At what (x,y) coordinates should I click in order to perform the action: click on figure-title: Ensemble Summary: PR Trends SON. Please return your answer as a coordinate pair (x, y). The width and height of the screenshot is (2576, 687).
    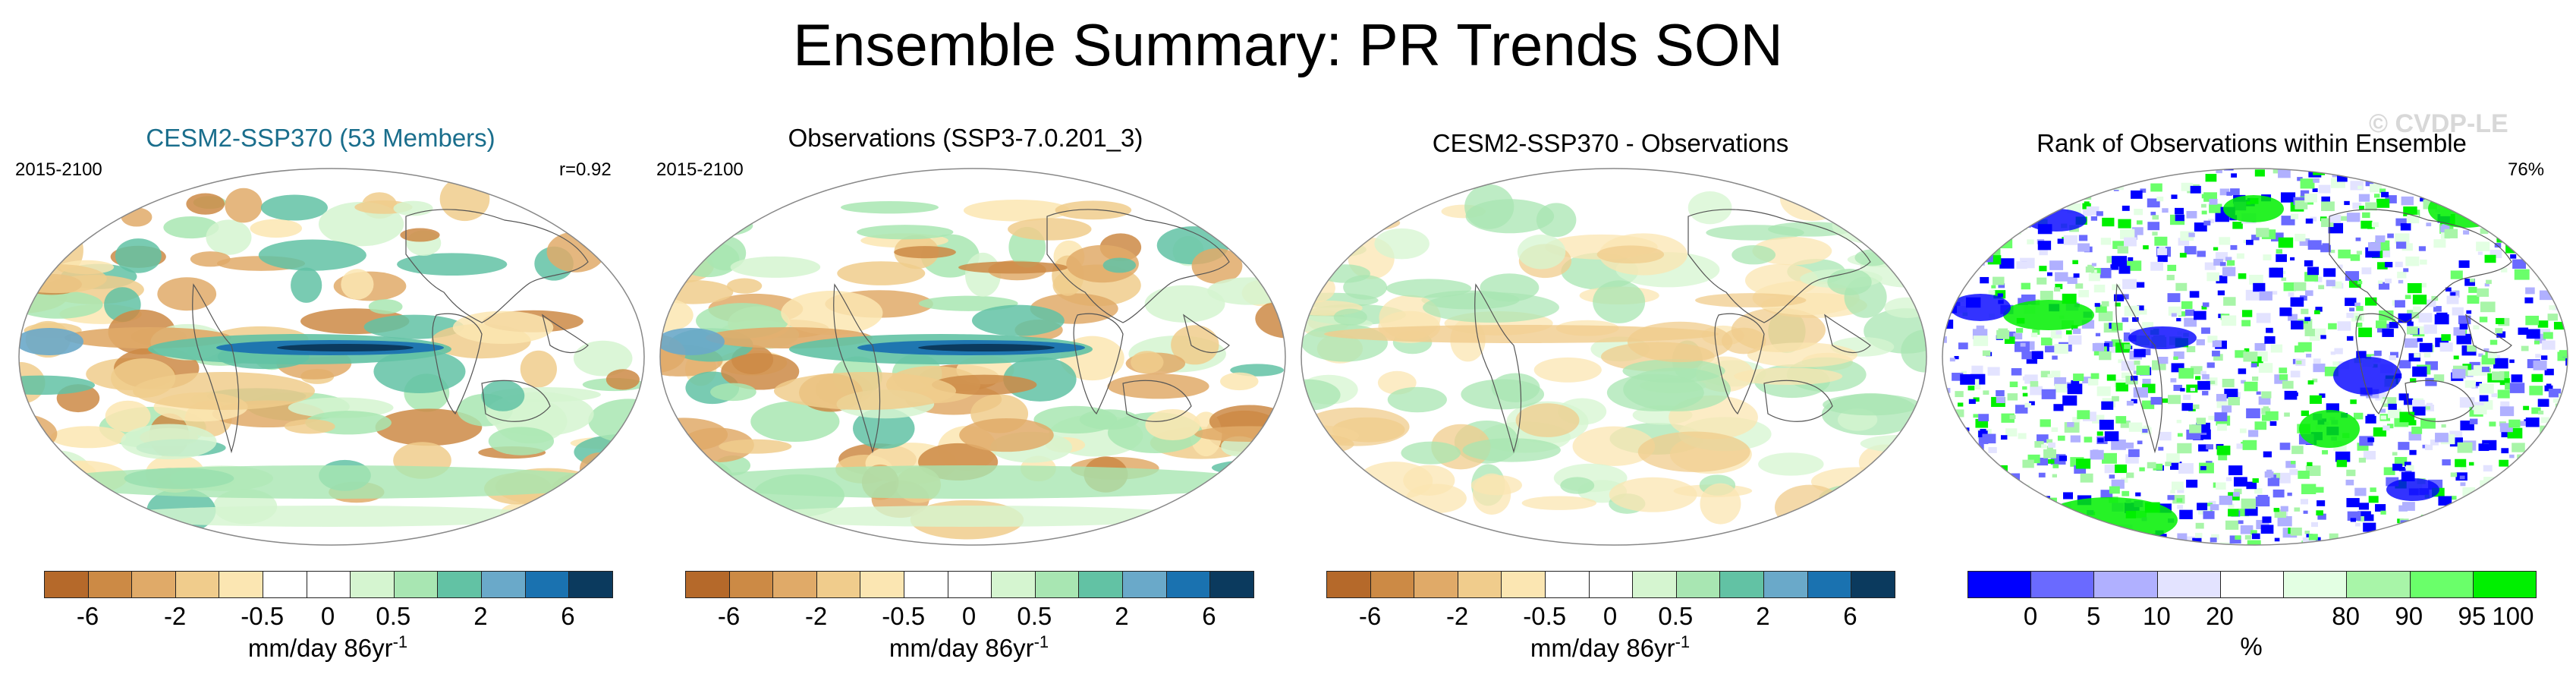
    Looking at the image, I should click on (1288, 44).